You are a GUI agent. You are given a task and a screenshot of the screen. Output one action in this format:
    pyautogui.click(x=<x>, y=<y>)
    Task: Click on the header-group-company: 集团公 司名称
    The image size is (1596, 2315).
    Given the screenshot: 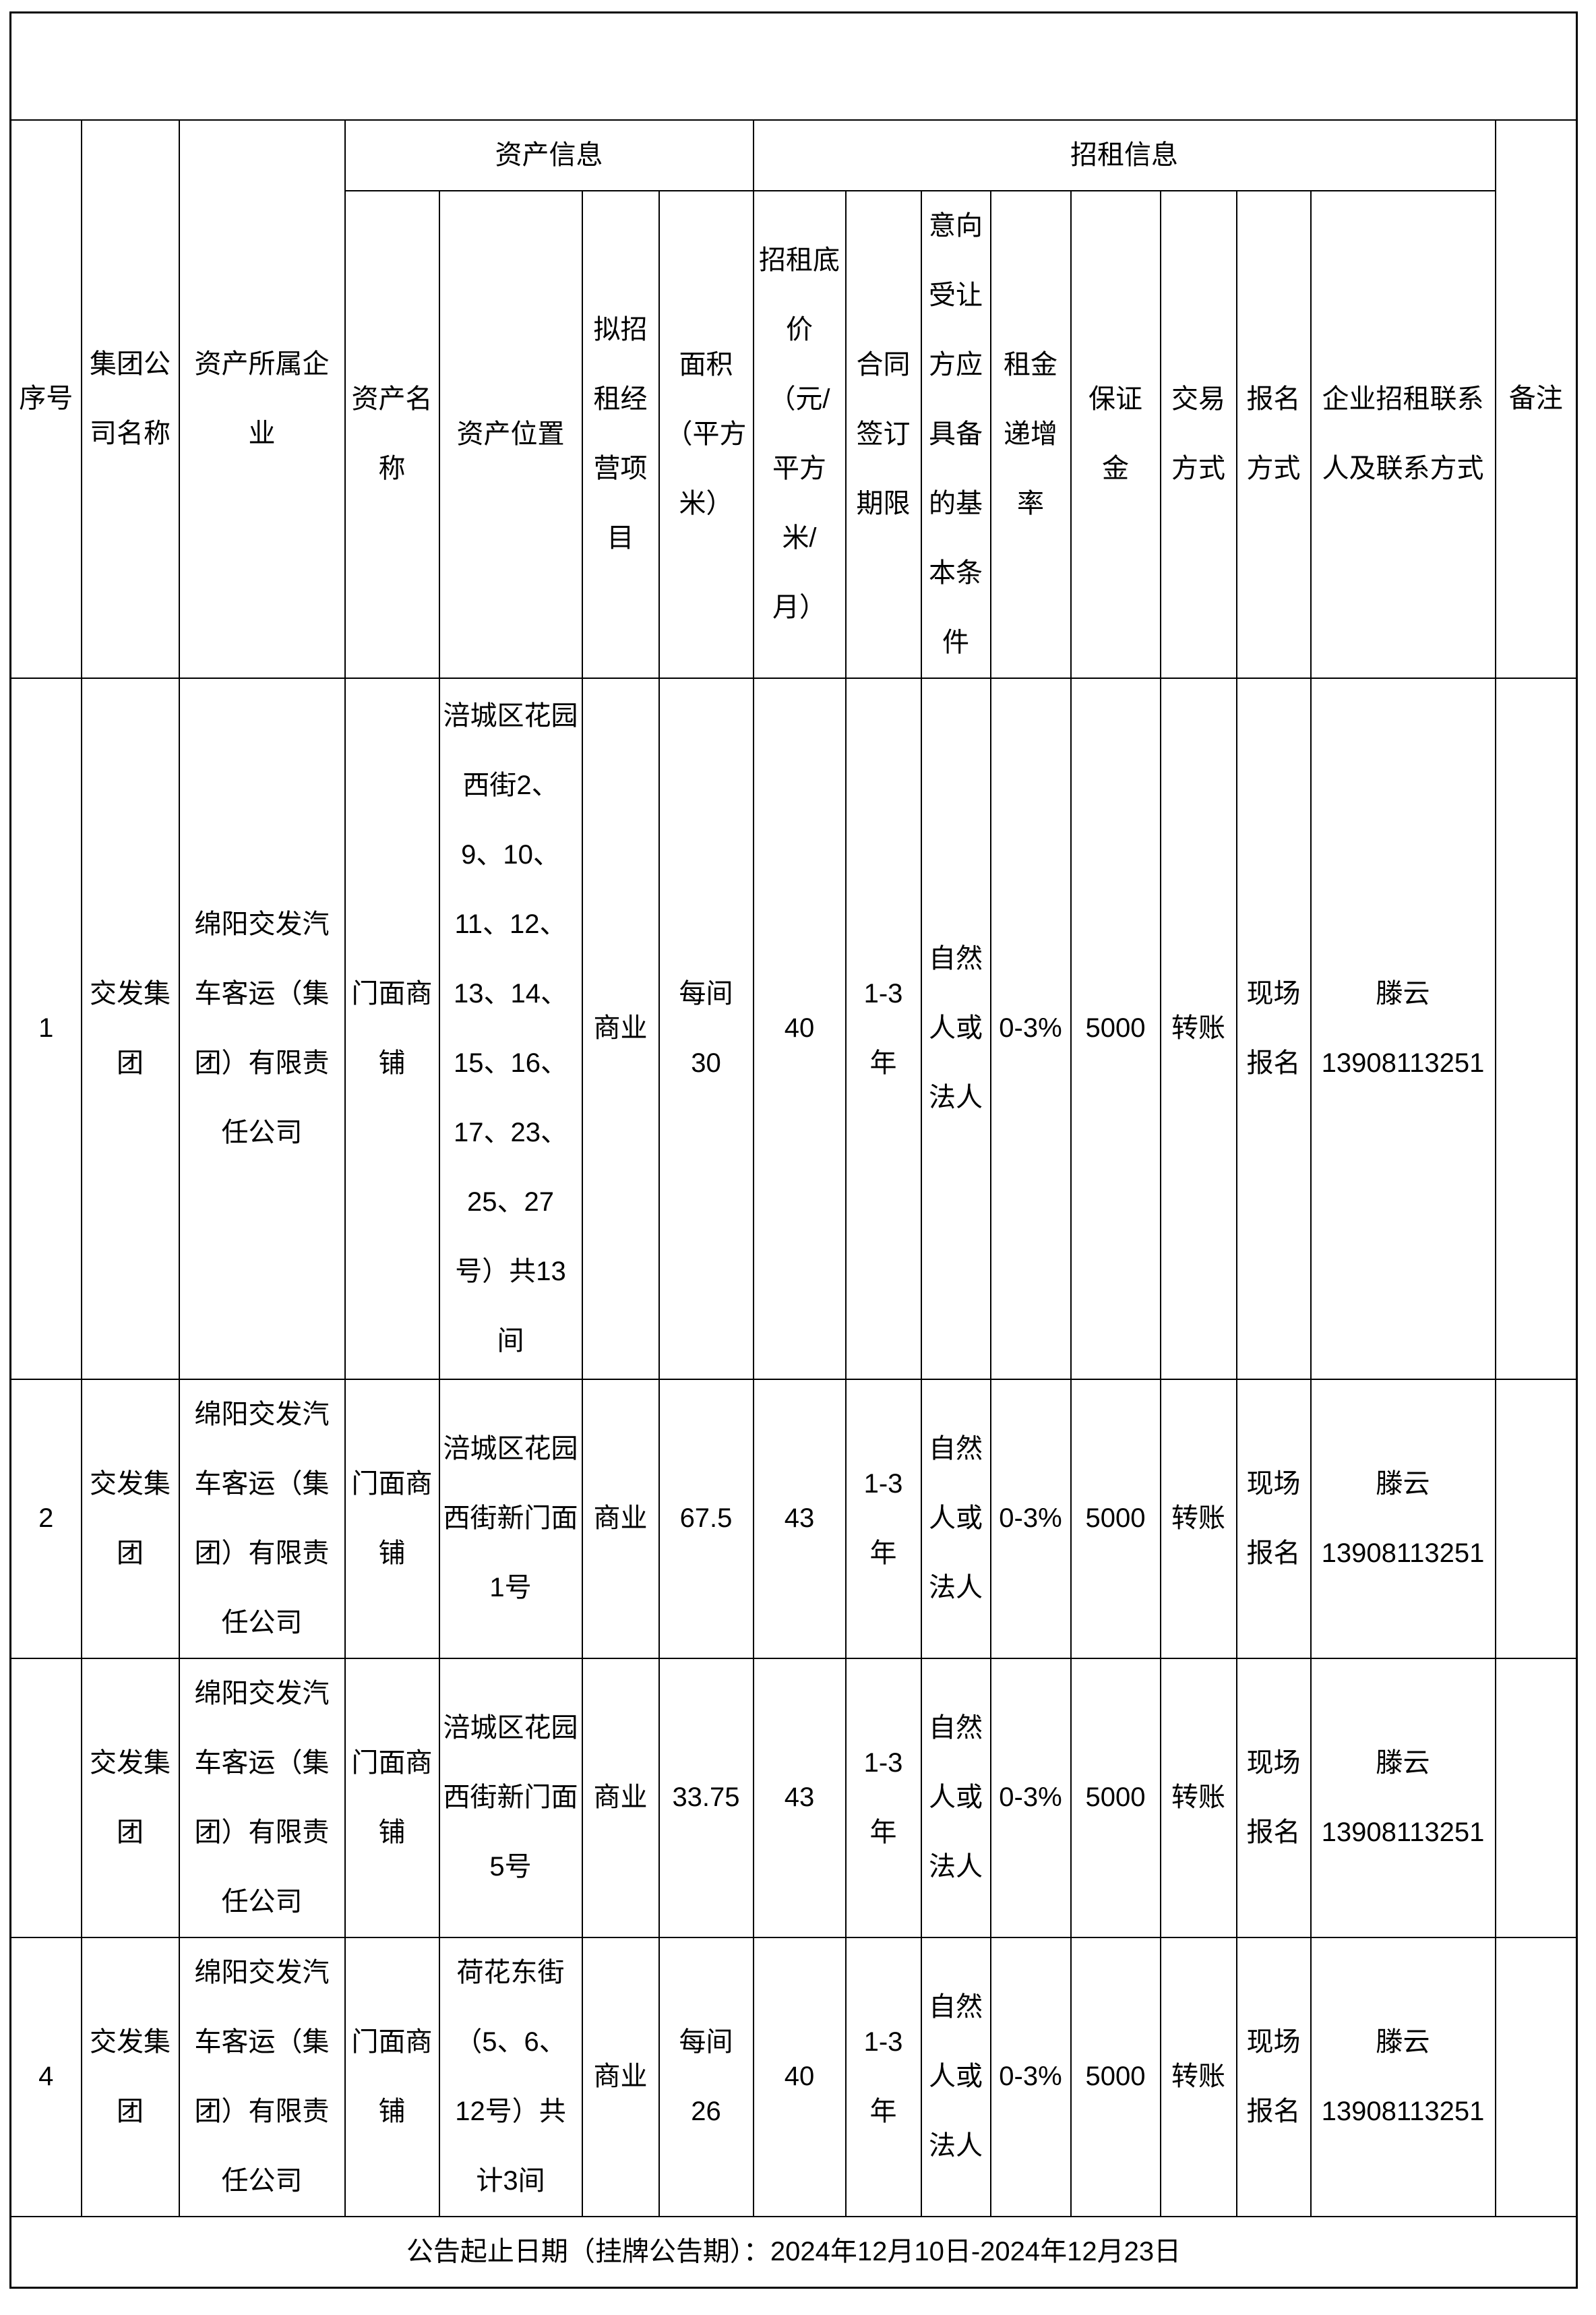 What is the action you would take?
    pyautogui.click(x=130, y=399)
    